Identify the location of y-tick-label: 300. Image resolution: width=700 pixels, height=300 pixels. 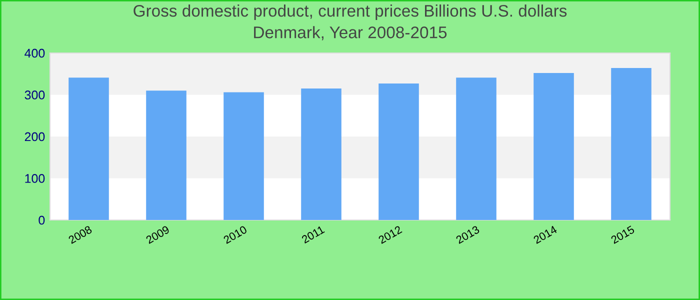
(34, 95).